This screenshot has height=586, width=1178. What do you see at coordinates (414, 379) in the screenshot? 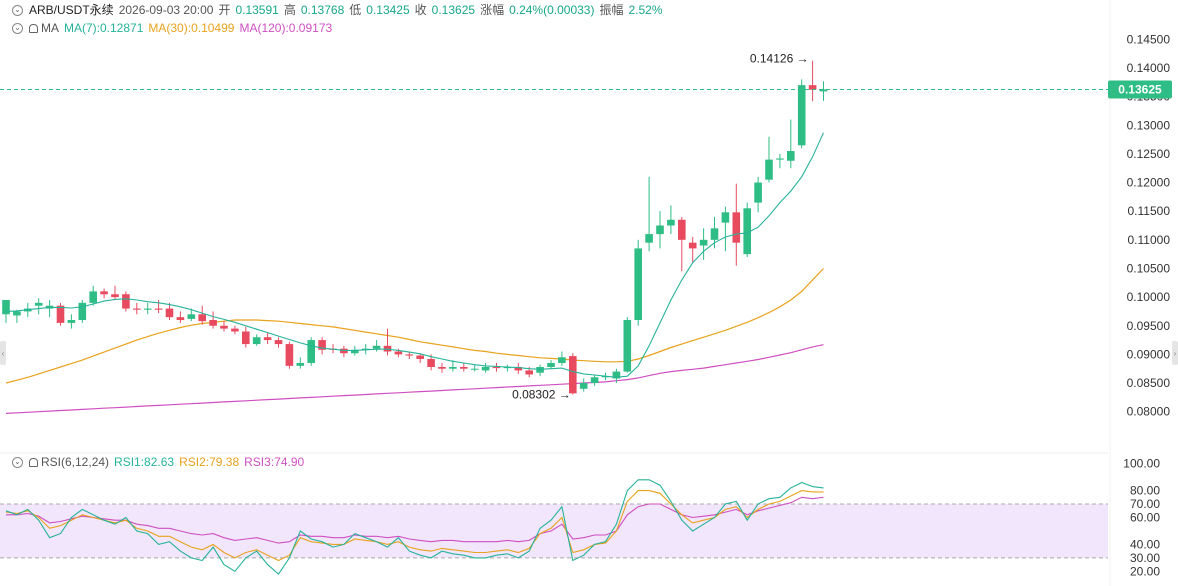
I see `ma120-line` at bounding box center [414, 379].